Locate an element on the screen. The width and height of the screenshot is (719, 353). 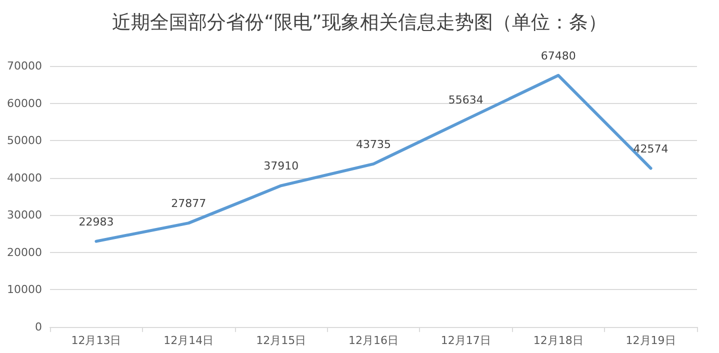
data-label: 67480 is located at coordinates (558, 55).